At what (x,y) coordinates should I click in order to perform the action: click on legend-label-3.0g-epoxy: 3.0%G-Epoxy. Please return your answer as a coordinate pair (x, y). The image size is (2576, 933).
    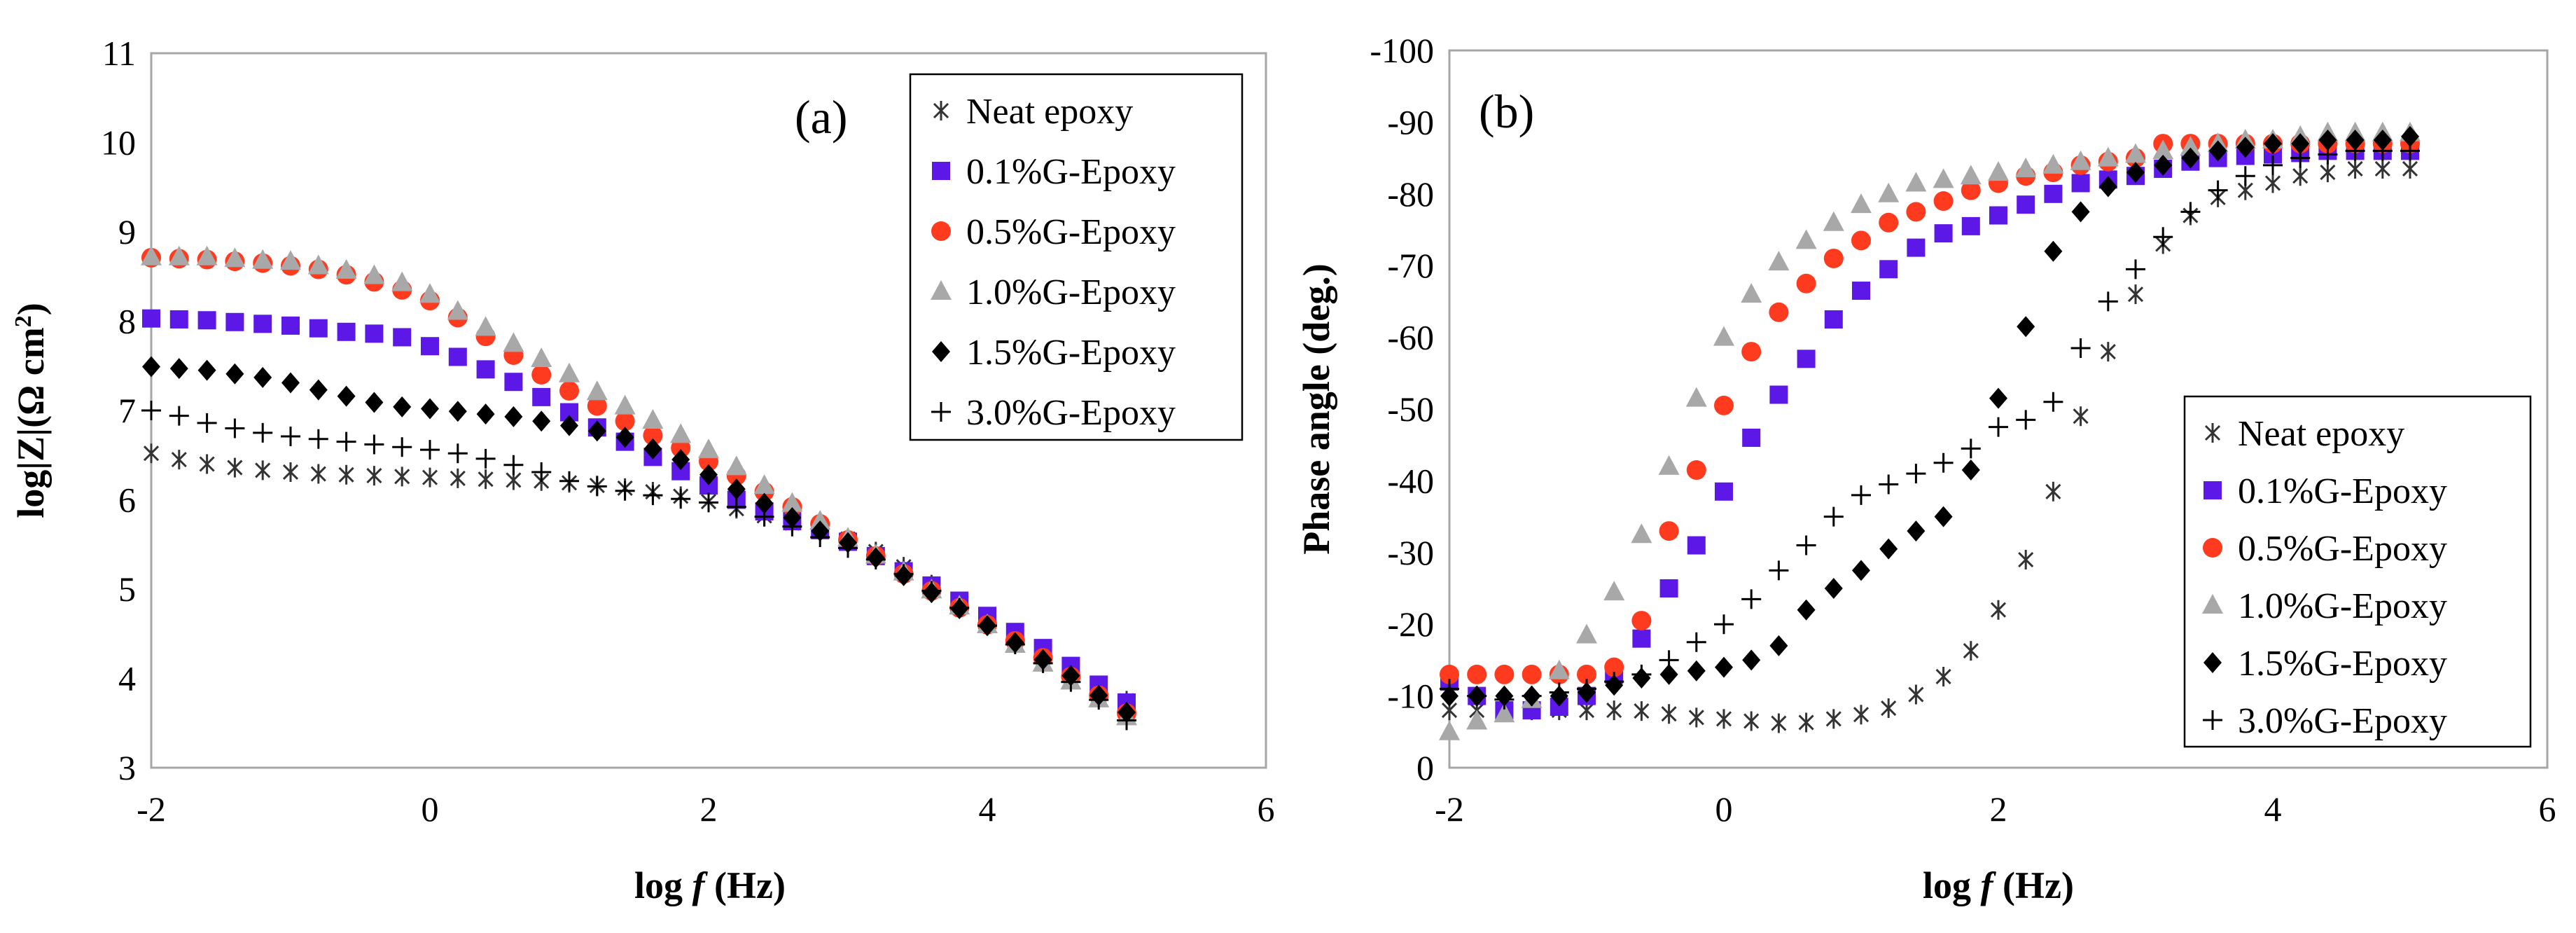
    Looking at the image, I should click on (1071, 413).